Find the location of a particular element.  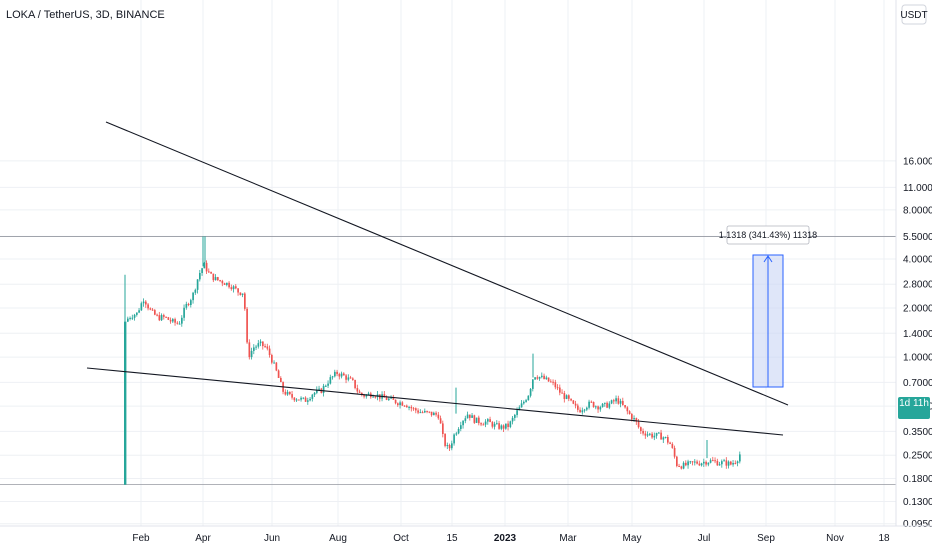

currency-badge is located at coordinates (914, 14).